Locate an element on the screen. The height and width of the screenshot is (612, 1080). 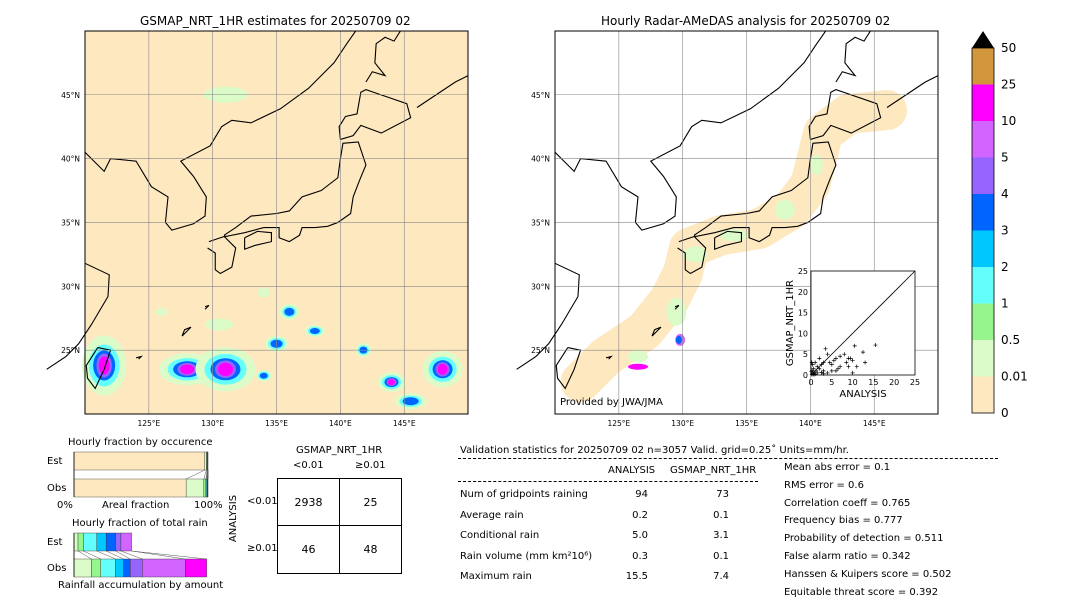
contingency-row-1: <0.01 is located at coordinates (262, 501).